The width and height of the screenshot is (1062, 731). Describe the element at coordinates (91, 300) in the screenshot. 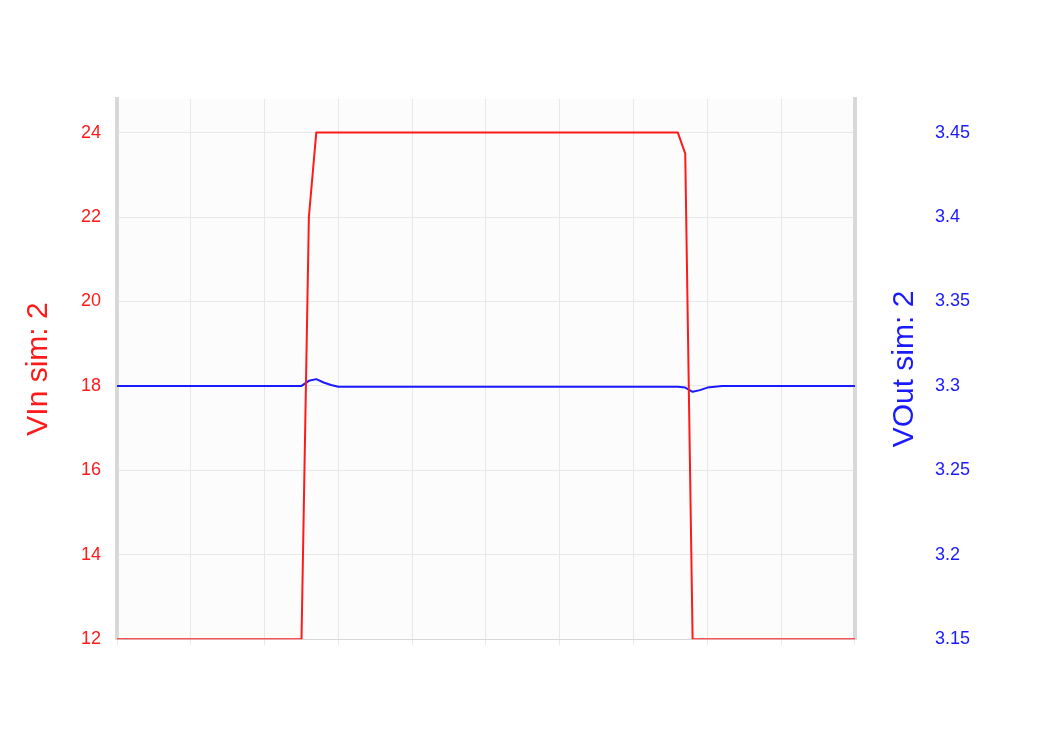

I see `y-tick-label: 20` at that location.